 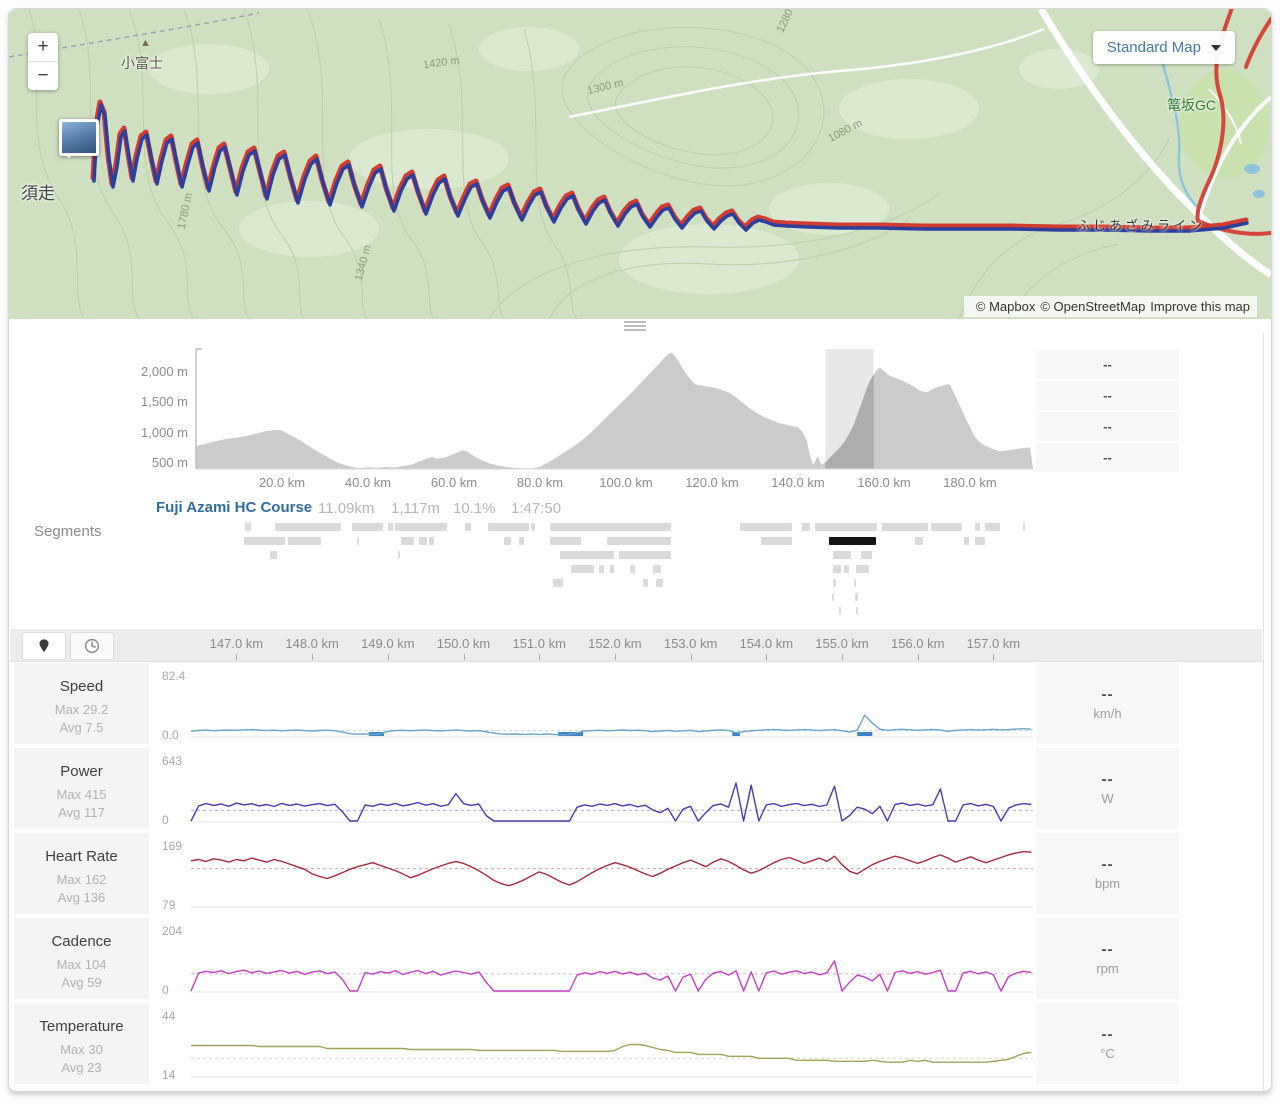 I want to click on chart-plot-heart-rate, so click(x=612, y=873).